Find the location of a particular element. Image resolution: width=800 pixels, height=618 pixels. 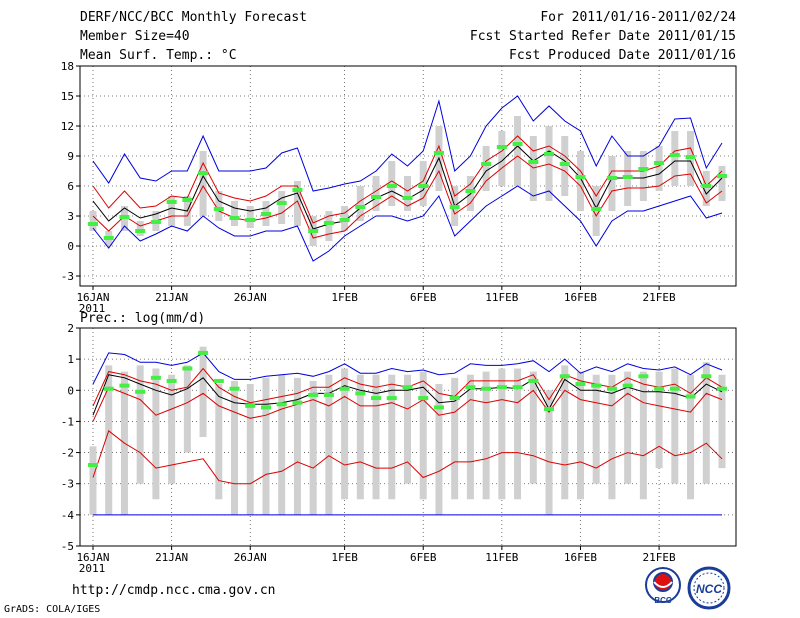

y-tick-label: -3 is located at coordinates (67, 276).